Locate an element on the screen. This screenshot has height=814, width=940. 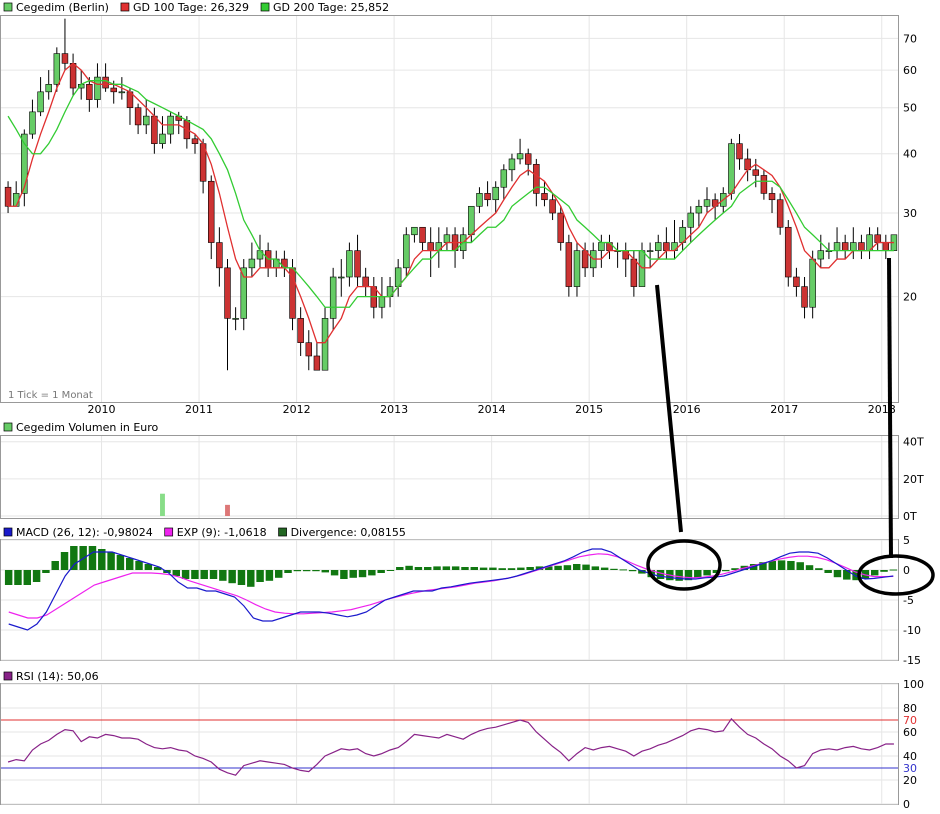
volume-legend-label: Cegedim Volumen in Euro is located at coordinates (87, 427).